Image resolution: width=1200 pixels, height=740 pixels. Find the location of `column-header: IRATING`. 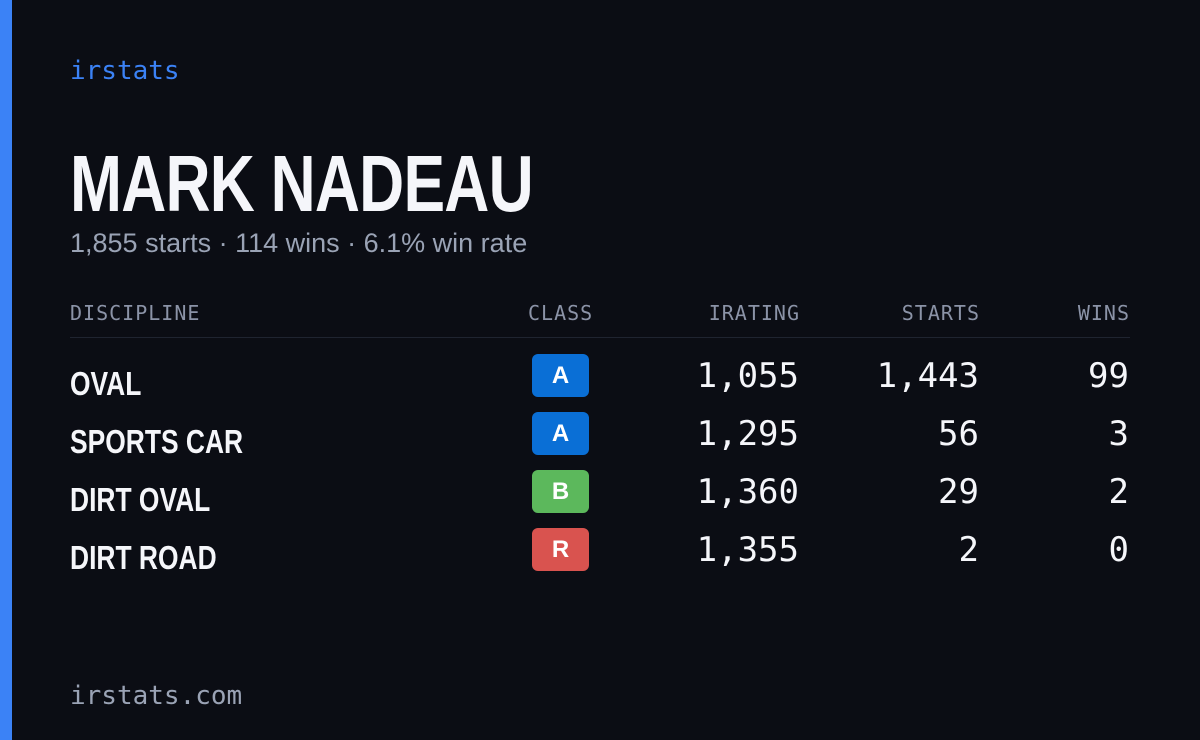

column-header: IRATING is located at coordinates (754, 313).